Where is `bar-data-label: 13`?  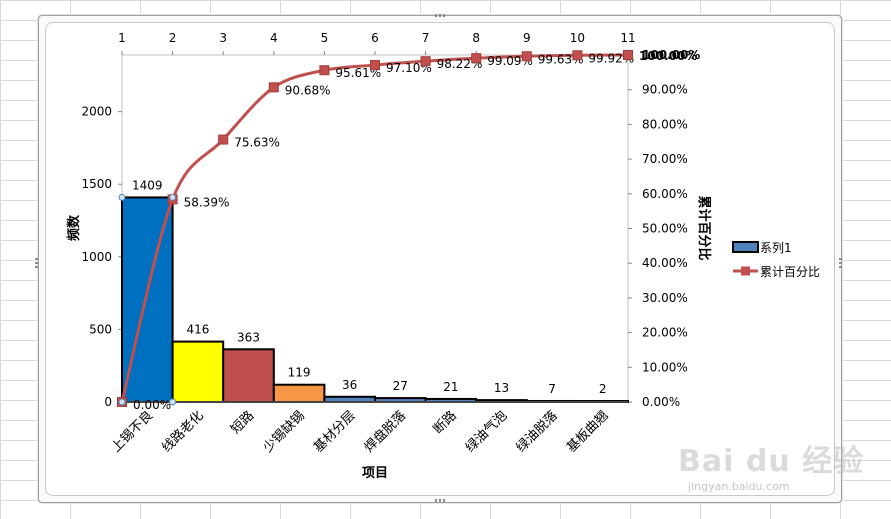
bar-data-label: 13 is located at coordinates (501, 388).